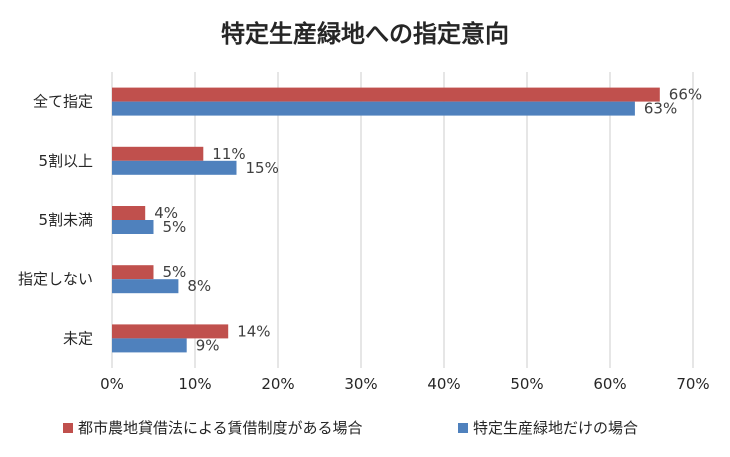  What do you see at coordinates (194, 384) in the screenshot?
I see `x-tick-label: 10%` at bounding box center [194, 384].